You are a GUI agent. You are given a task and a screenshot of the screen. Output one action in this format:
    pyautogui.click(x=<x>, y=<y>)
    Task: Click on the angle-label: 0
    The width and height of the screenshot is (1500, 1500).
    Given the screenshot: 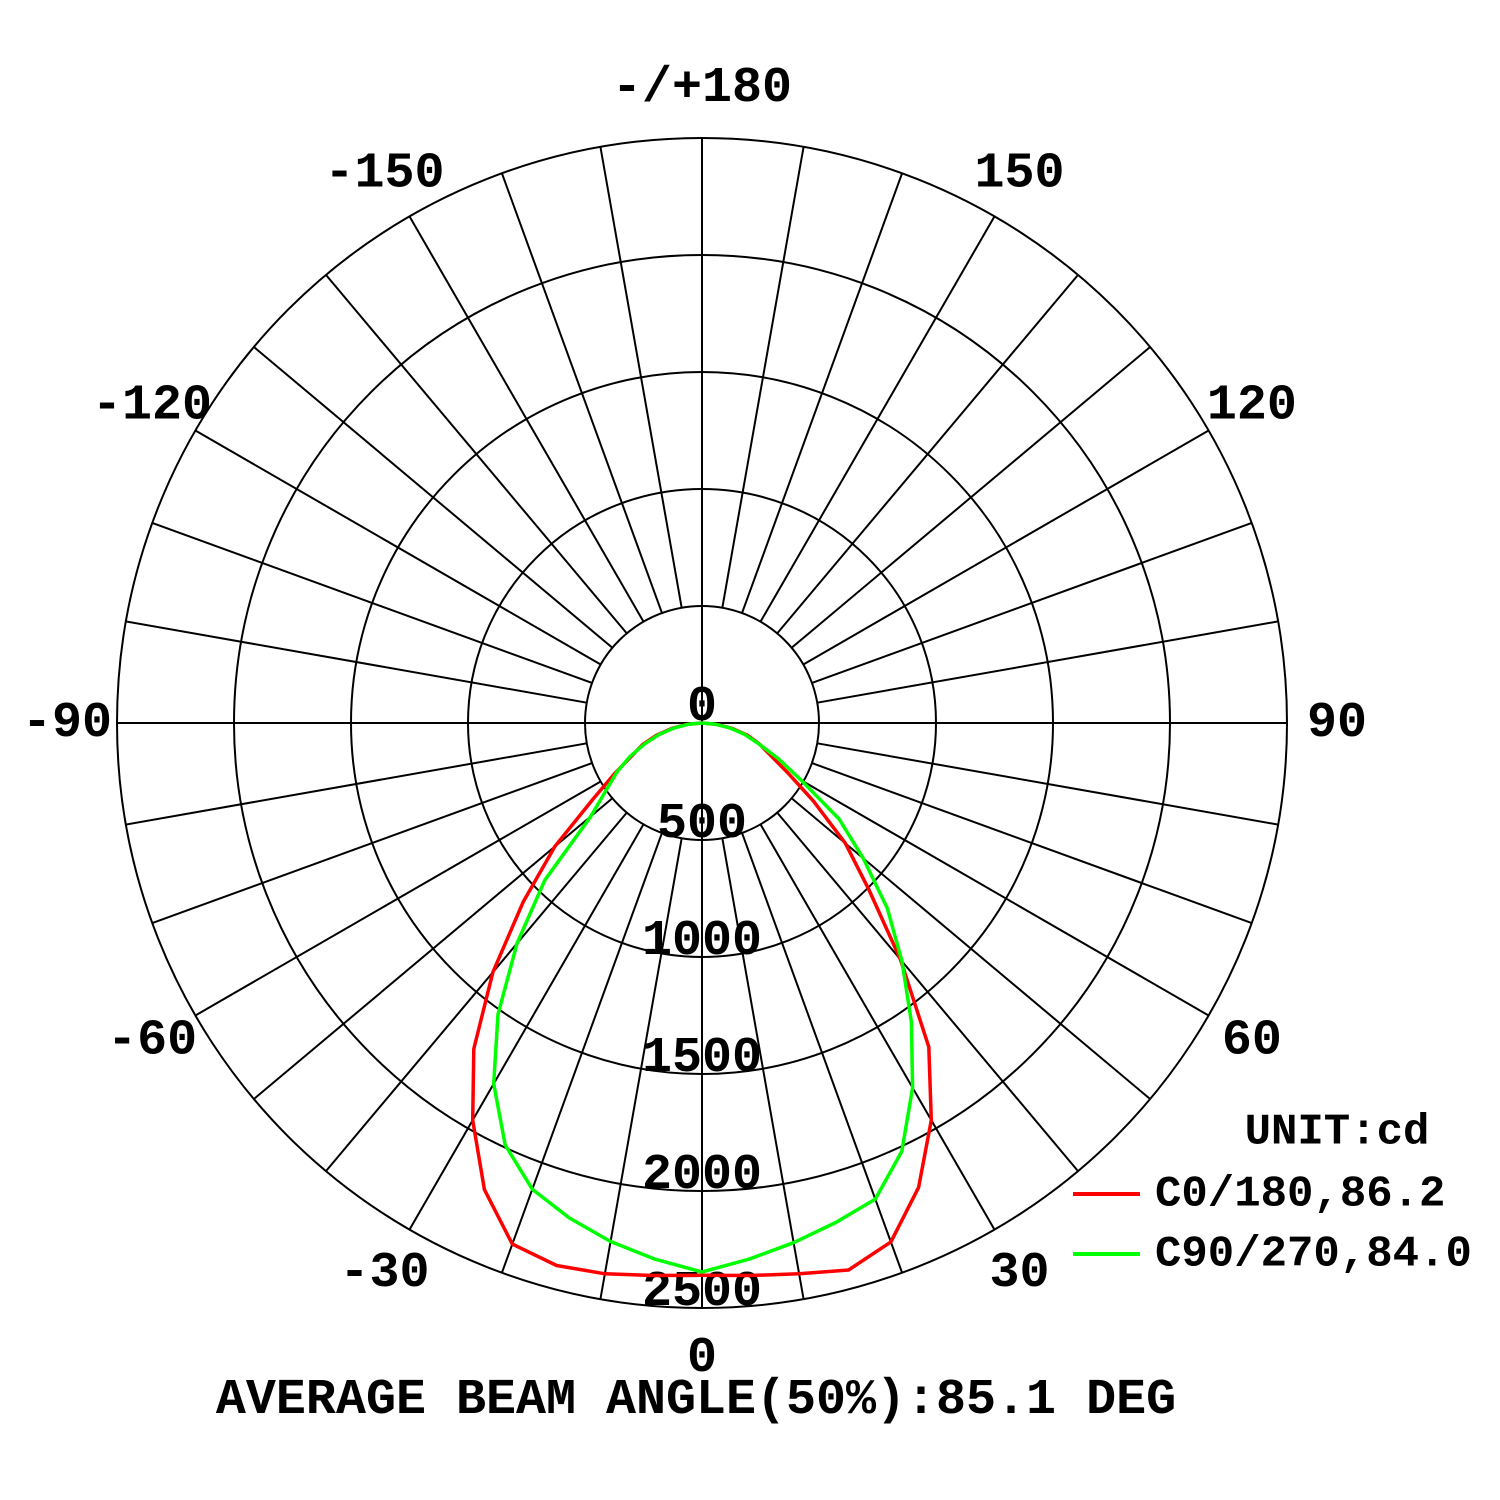 What is the action you would take?
    pyautogui.click(x=702, y=1358)
    